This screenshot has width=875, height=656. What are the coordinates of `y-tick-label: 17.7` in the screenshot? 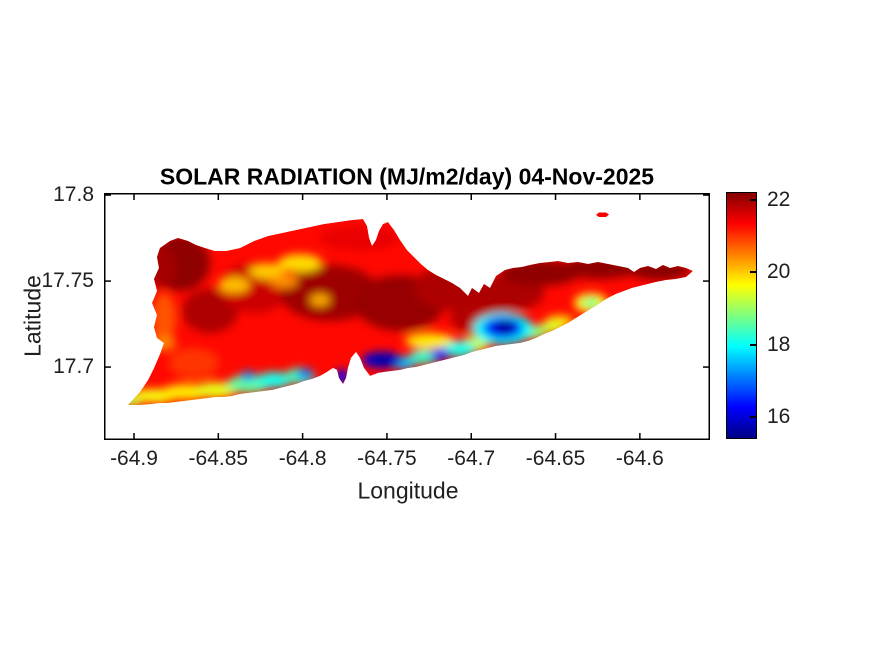 It's located at (73, 367).